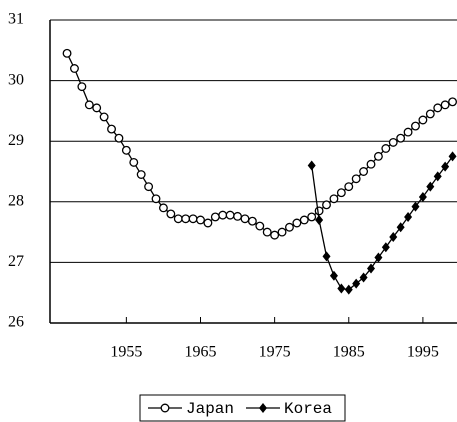  What do you see at coordinates (382, 223) in the screenshot?
I see `series-line` at bounding box center [382, 223].